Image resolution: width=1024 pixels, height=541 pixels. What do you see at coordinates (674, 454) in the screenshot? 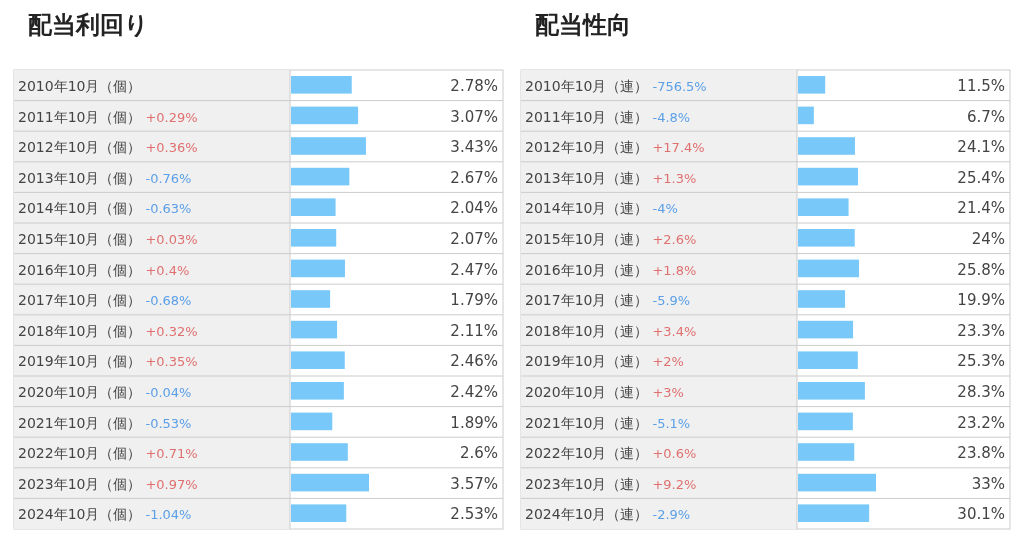
I see `text: +0.6%` at bounding box center [674, 454].